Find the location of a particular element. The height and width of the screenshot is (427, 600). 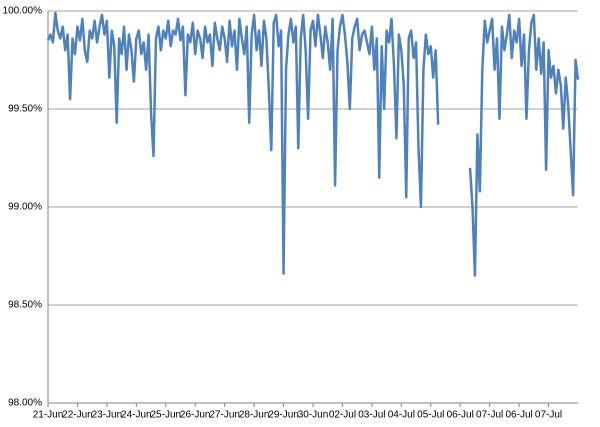

y-tick-label: 99.50% is located at coordinates (25, 109).